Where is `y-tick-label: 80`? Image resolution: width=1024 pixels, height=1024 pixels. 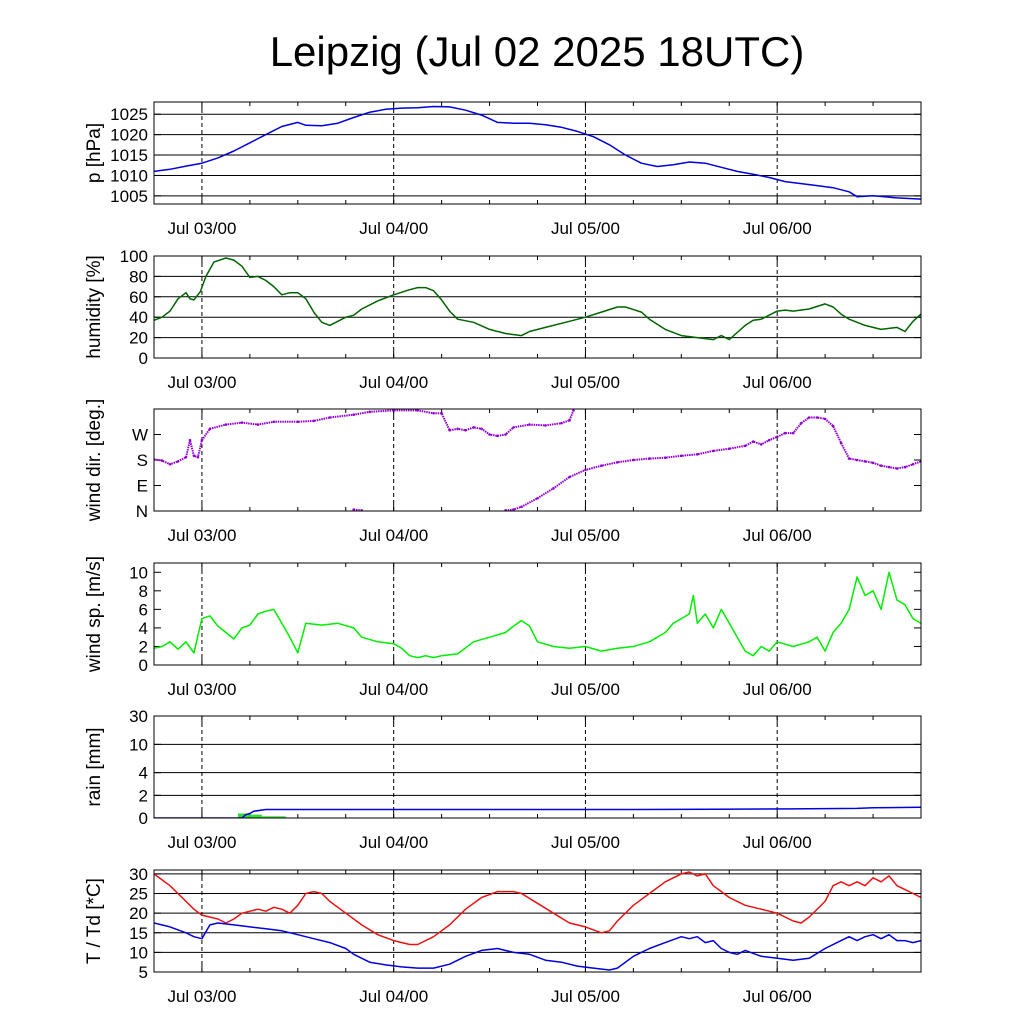 y-tick-label: 80 is located at coordinates (138, 276).